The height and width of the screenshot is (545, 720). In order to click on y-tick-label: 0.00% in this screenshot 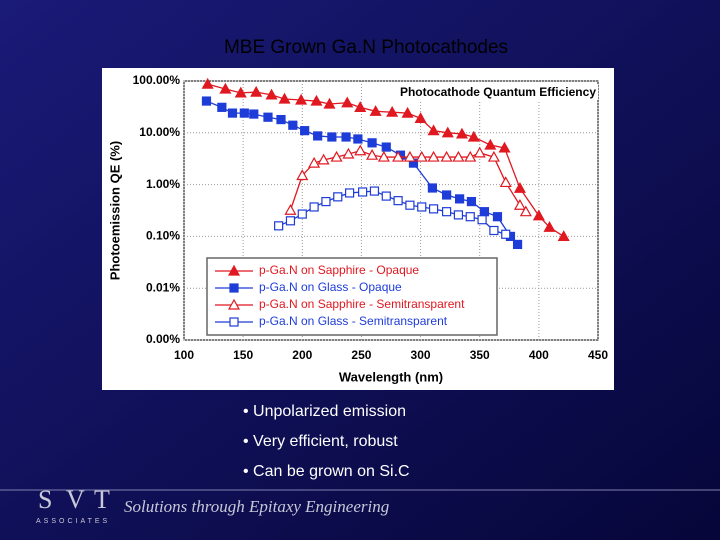, I will do `click(163, 339)`.